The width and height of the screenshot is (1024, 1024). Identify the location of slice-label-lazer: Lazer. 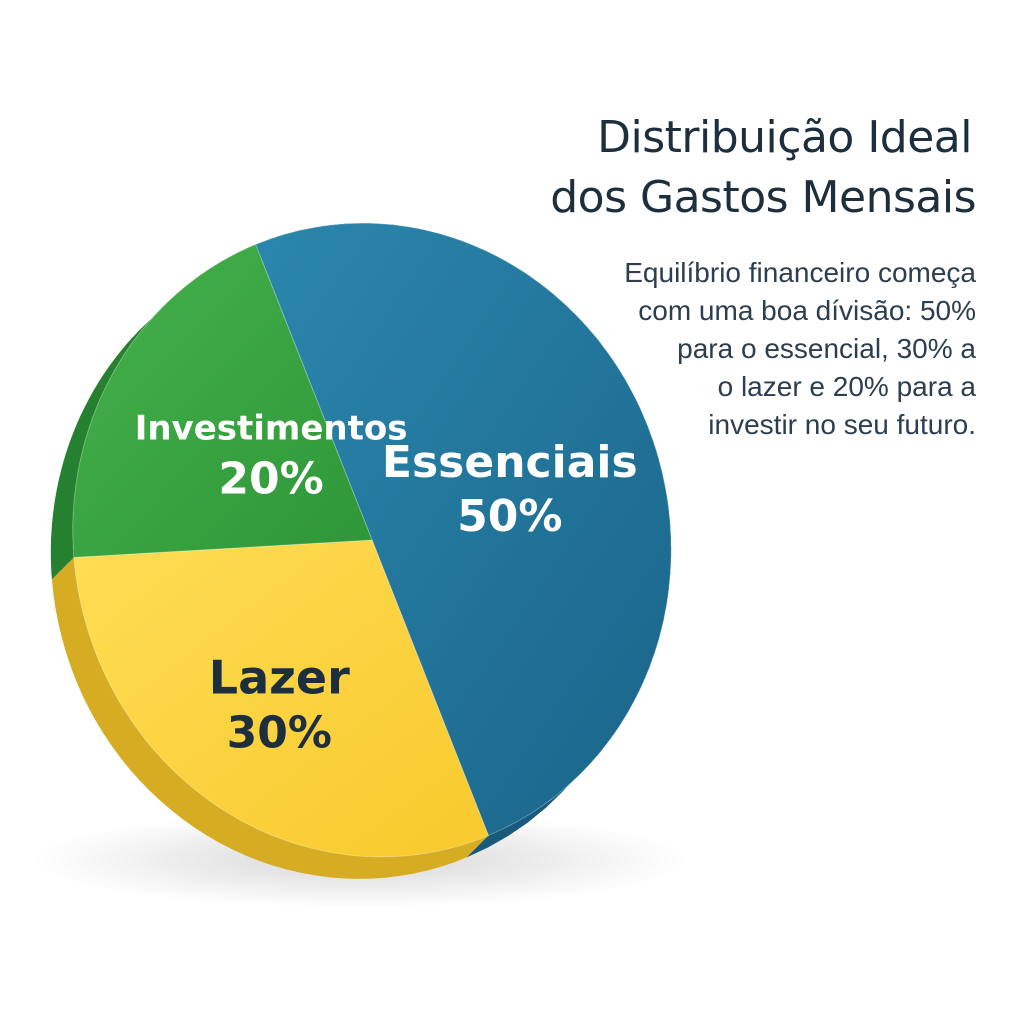
(279, 678).